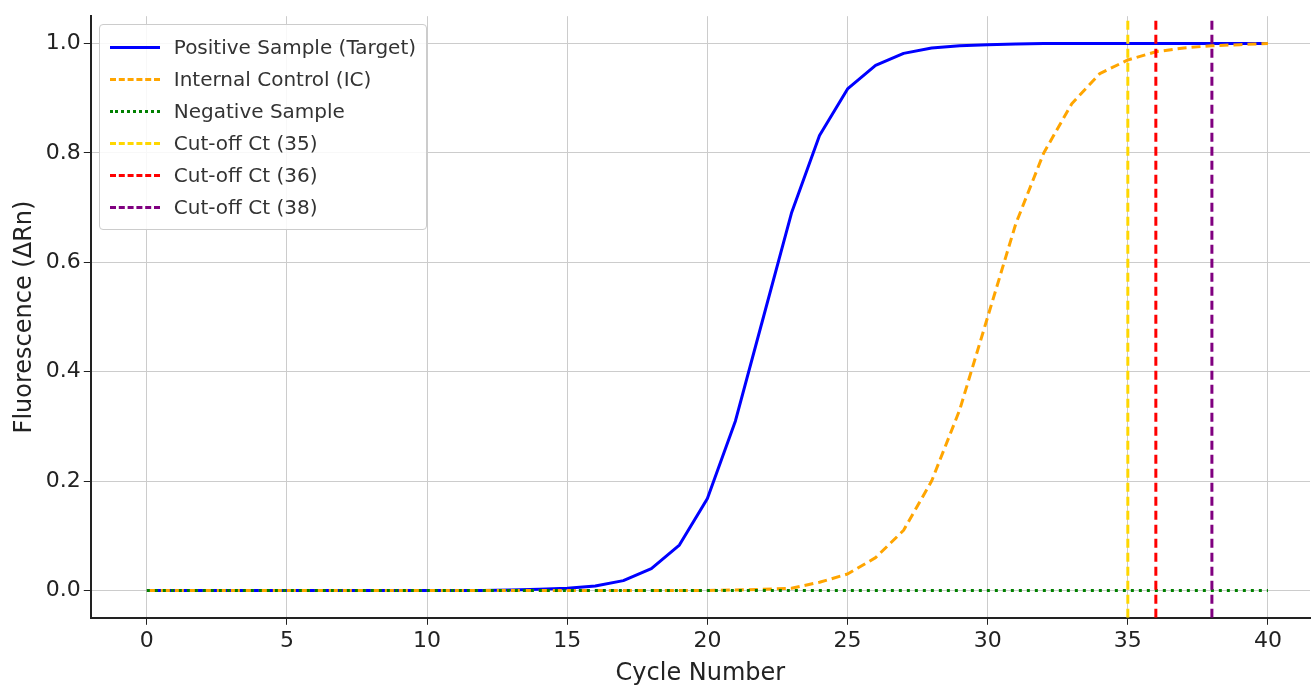  I want to click on legend-label: Cut-off Ct (35), so click(245, 143).